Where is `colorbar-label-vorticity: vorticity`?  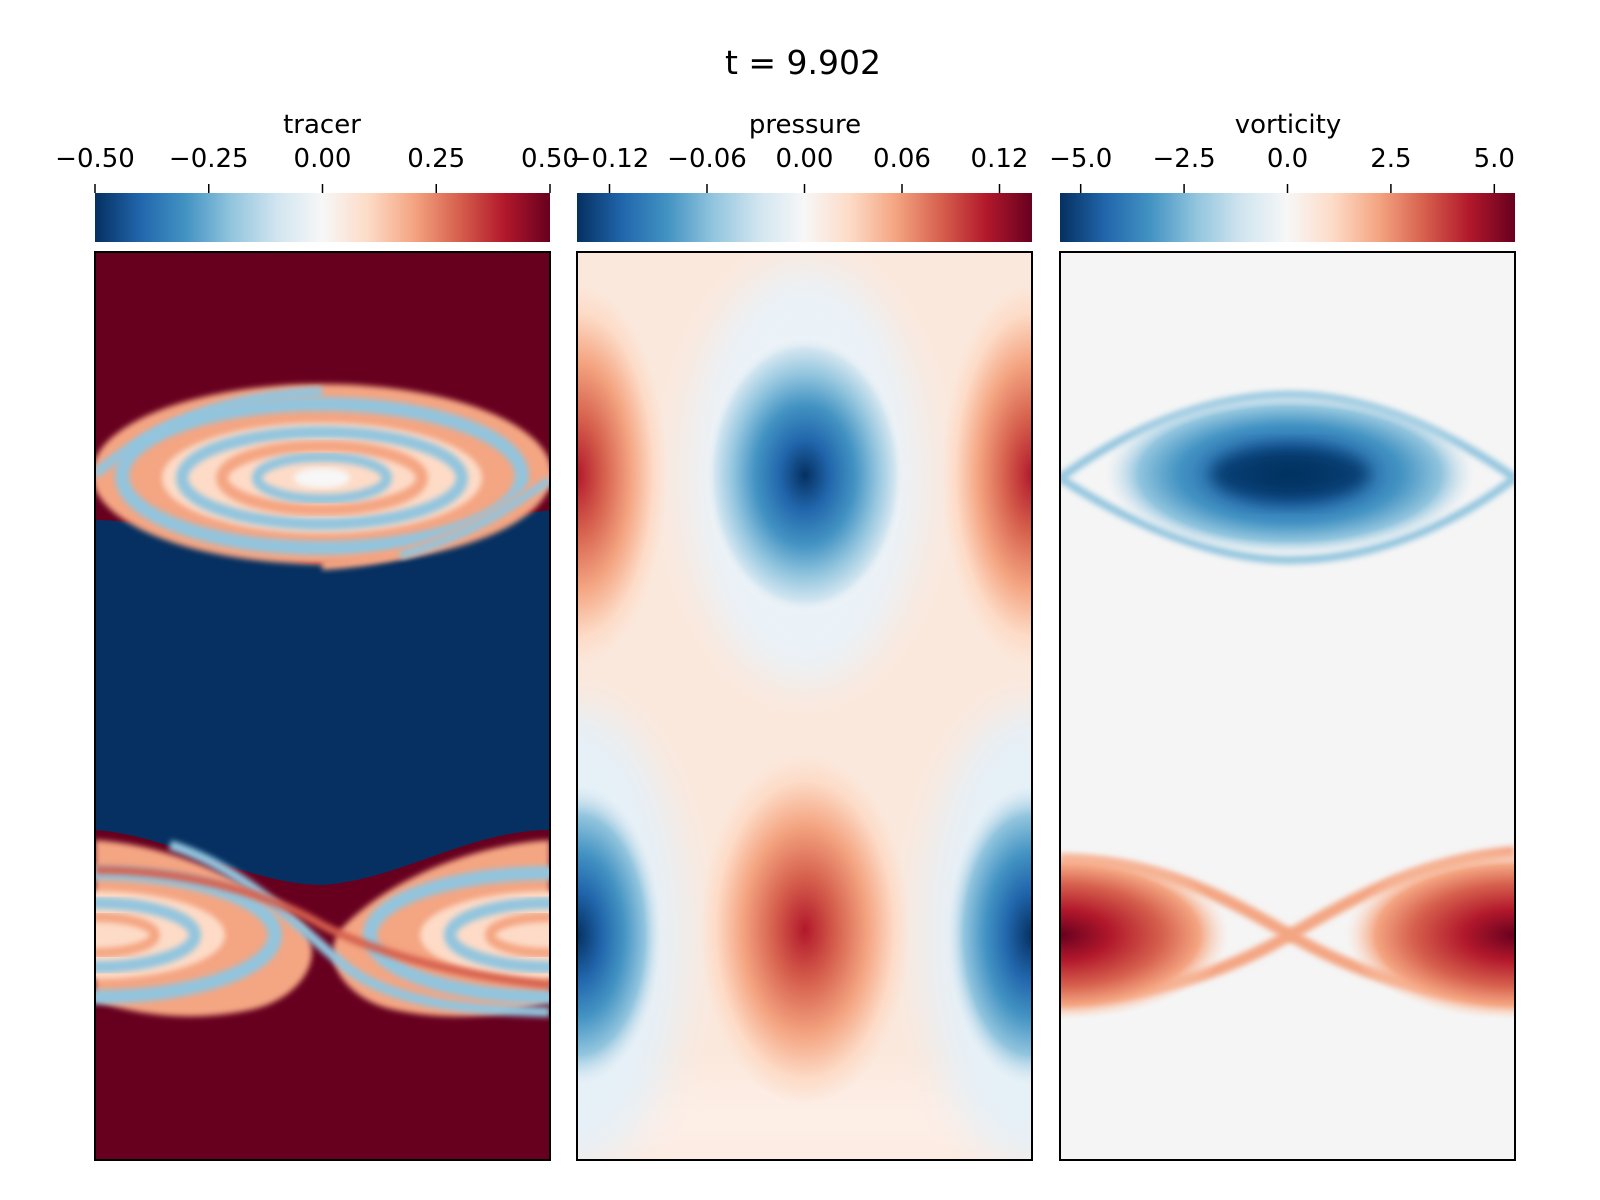
colorbar-label-vorticity: vorticity is located at coordinates (1288, 125).